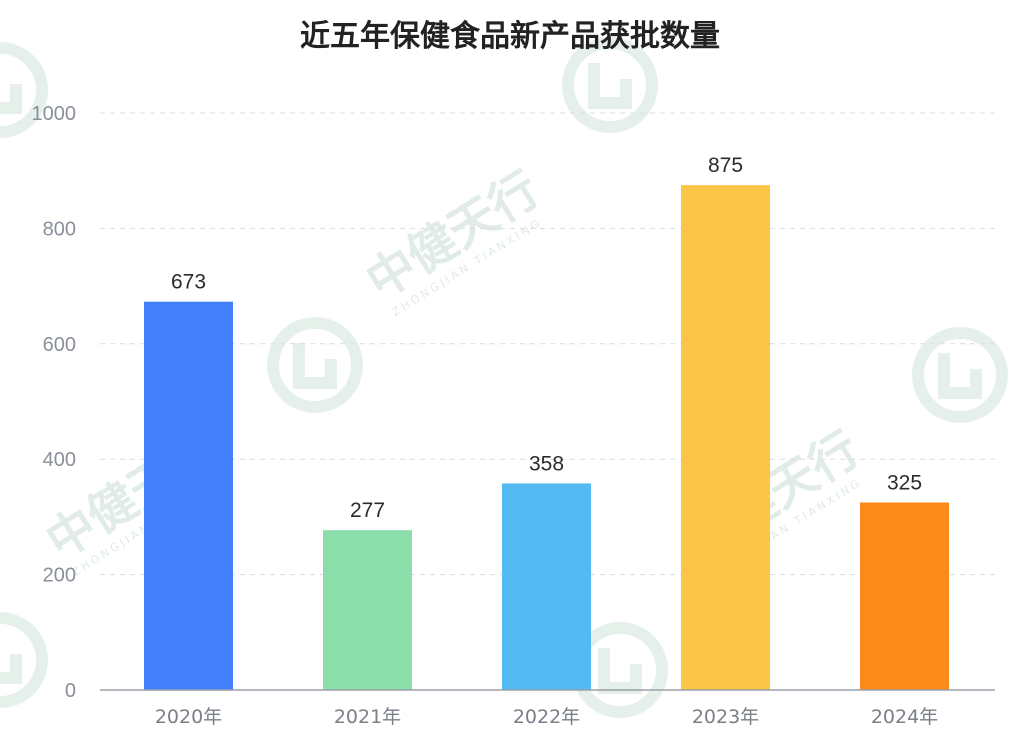  I want to click on y-tick-label: 600, so click(59, 345).